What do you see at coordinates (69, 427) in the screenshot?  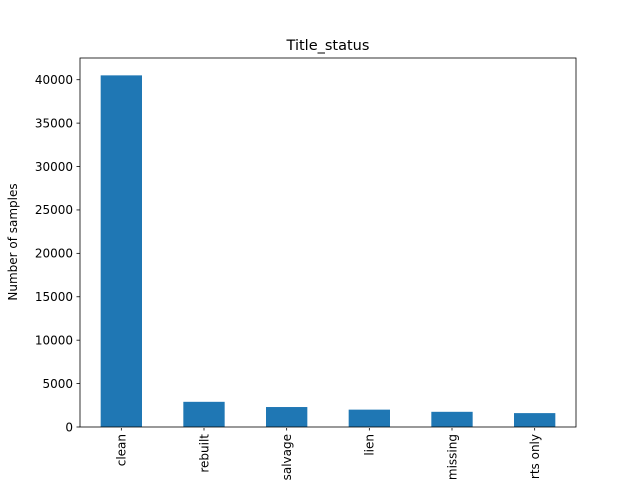 I see `y-tick-label: 0` at bounding box center [69, 427].